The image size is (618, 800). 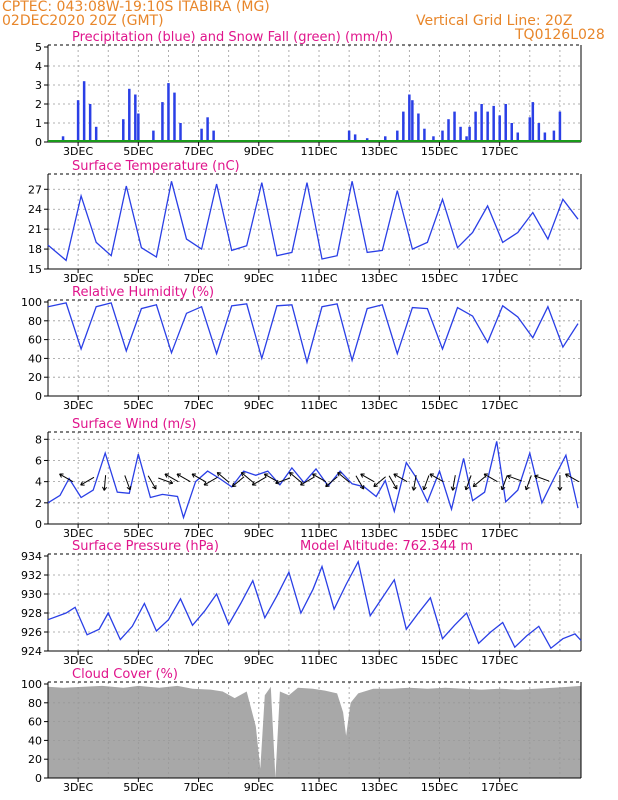 What do you see at coordinates (35, 209) in the screenshot?
I see `y-tick-label: 24` at bounding box center [35, 209].